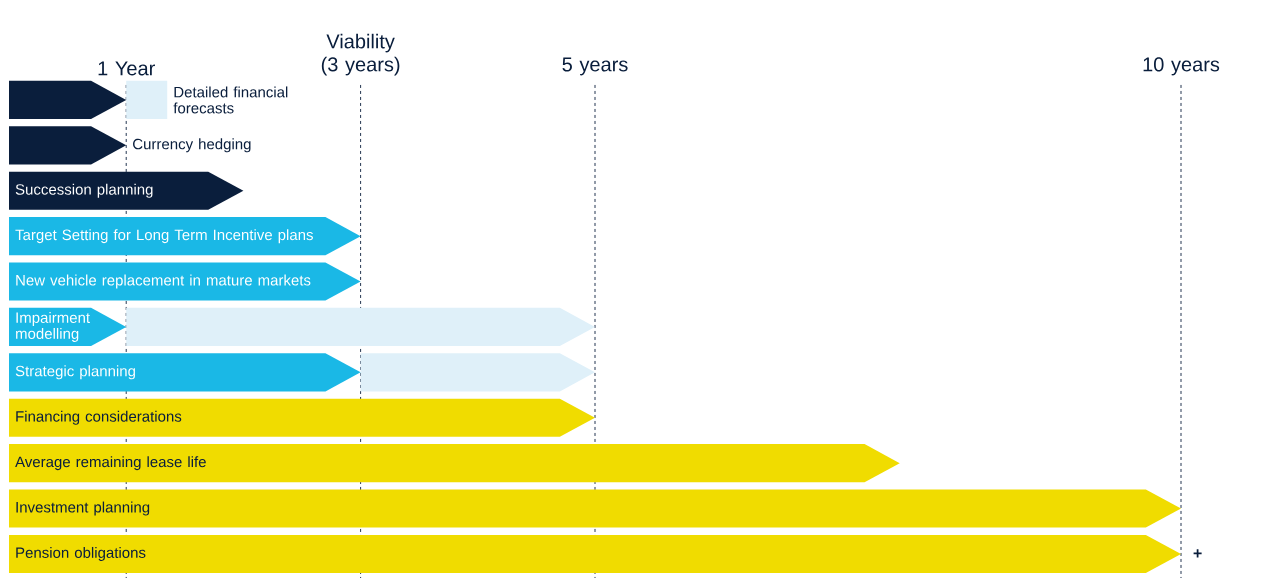 Image resolution: width=1265 pixels, height=582 pixels. What do you see at coordinates (53, 326) in the screenshot?
I see `y-tick-label: Impairment modelling` at bounding box center [53, 326].